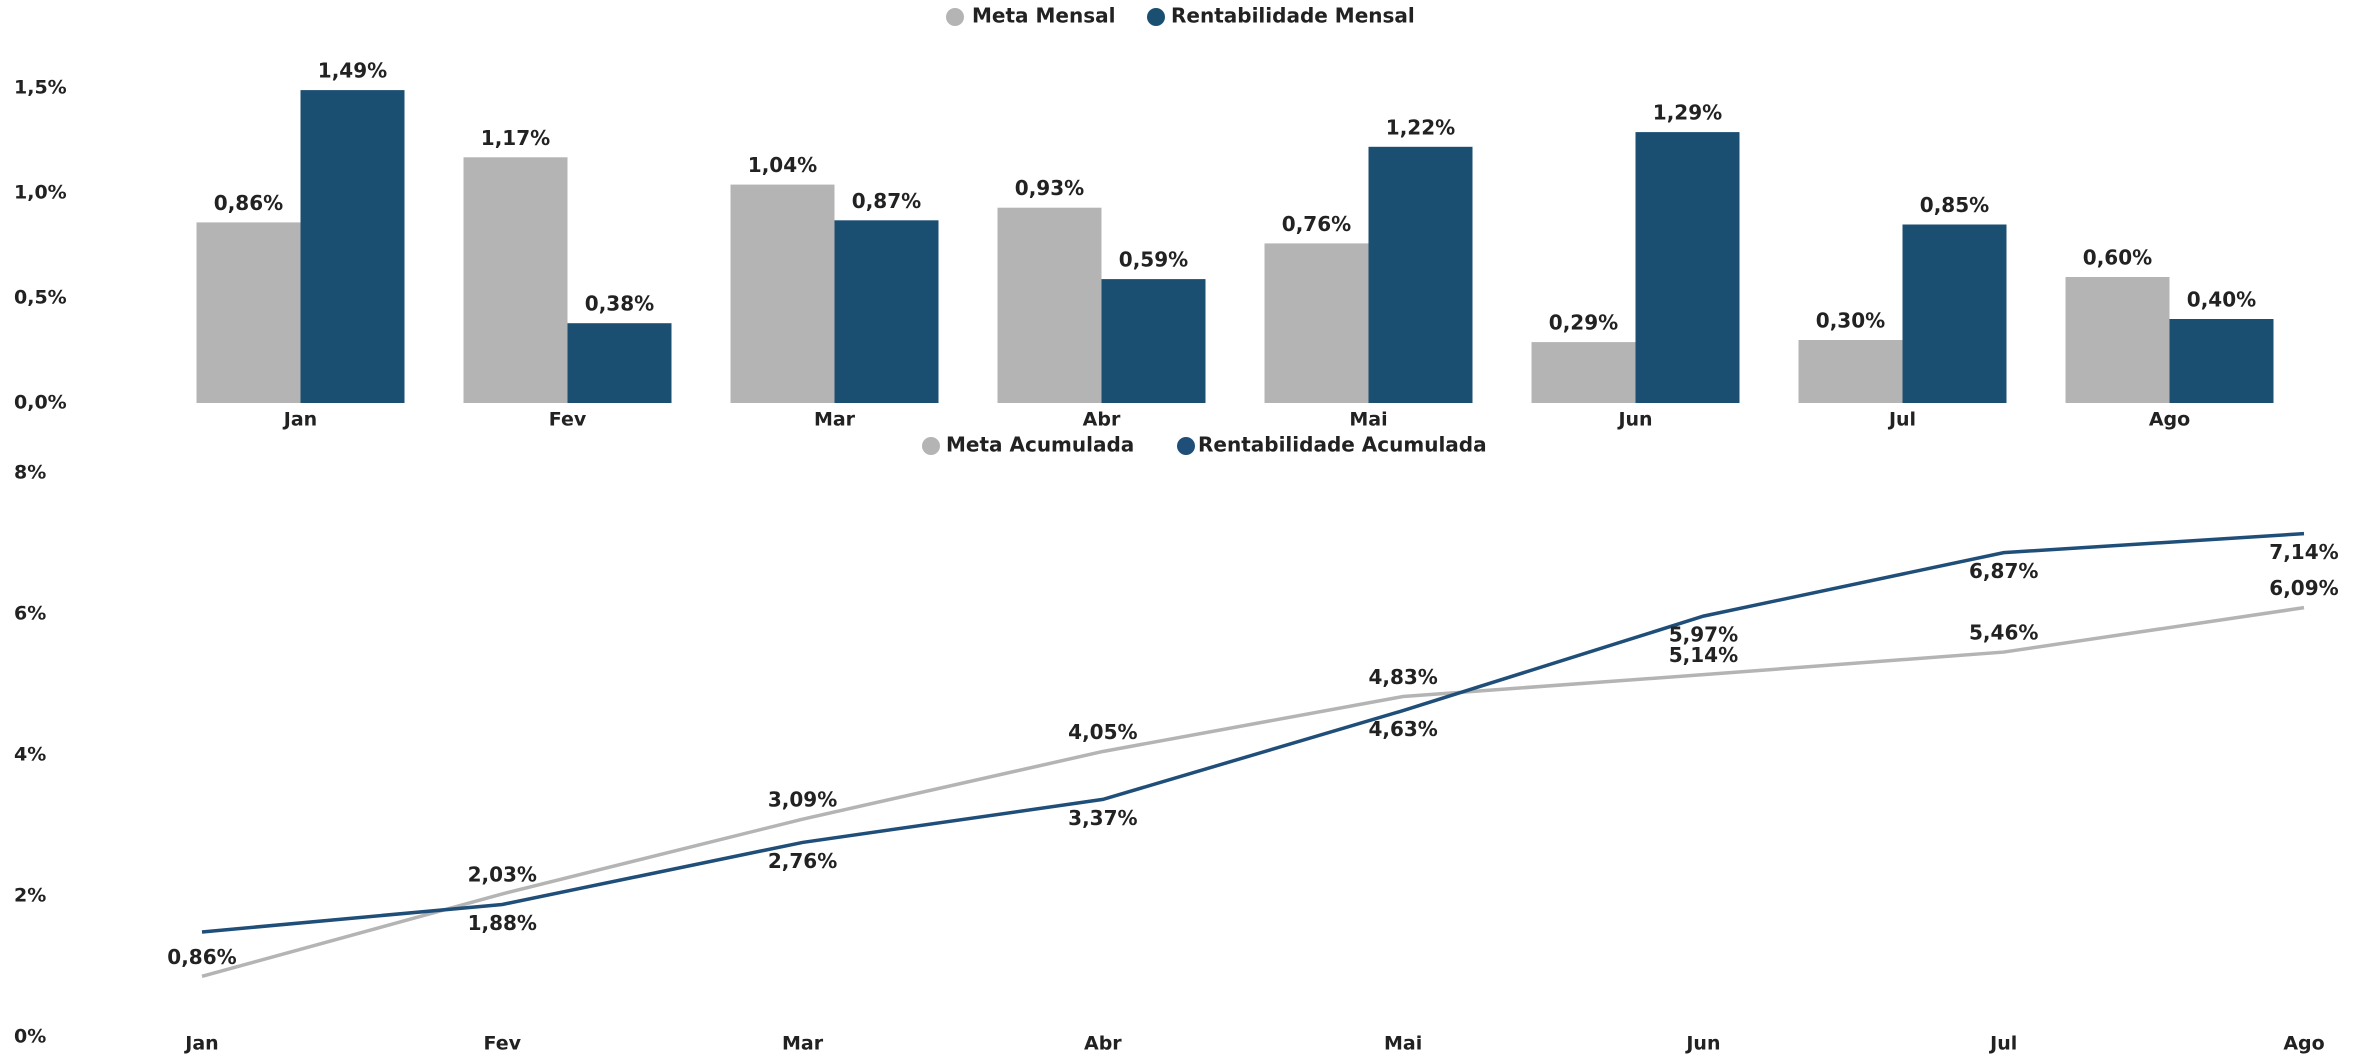 The width and height of the screenshot is (2357, 1056). What do you see at coordinates (1420, 127) in the screenshot?
I see `data-label: 1,22%` at bounding box center [1420, 127].